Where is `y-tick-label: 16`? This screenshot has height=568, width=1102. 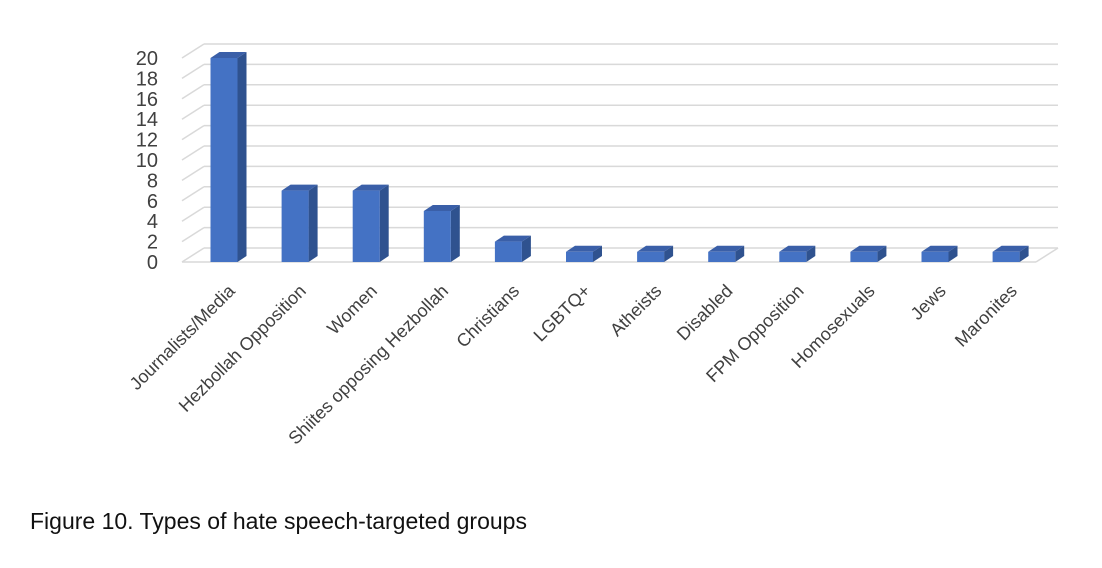 y-tick-label: 16 is located at coordinates (147, 100).